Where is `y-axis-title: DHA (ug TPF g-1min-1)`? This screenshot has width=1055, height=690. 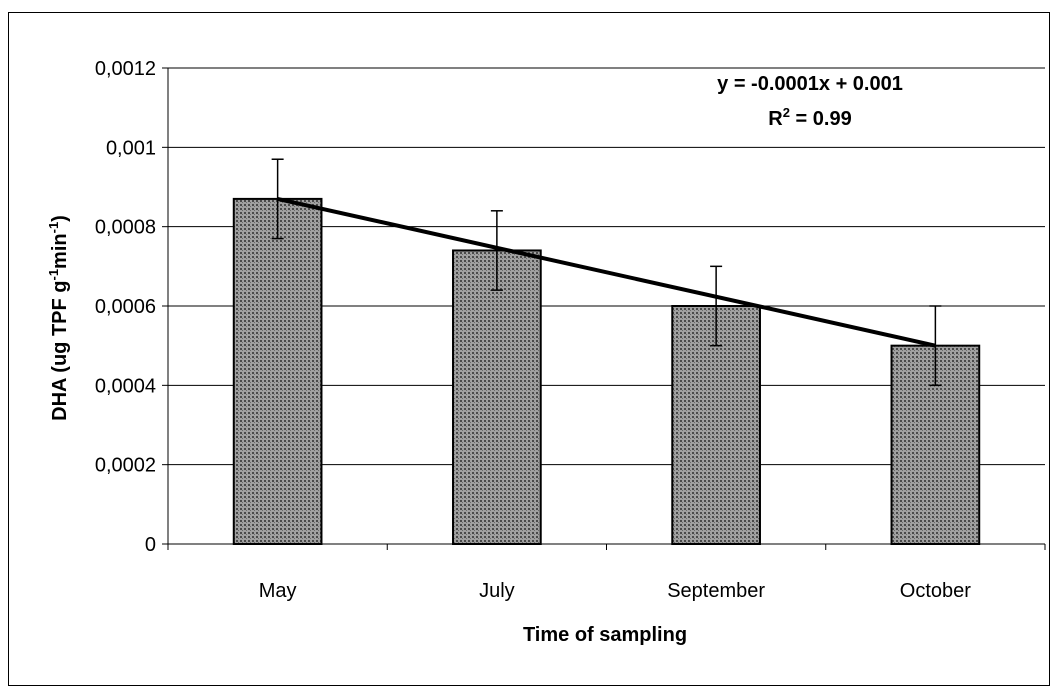 y-axis-title: DHA (ug TPF g-1min-1) is located at coordinates (58, 318).